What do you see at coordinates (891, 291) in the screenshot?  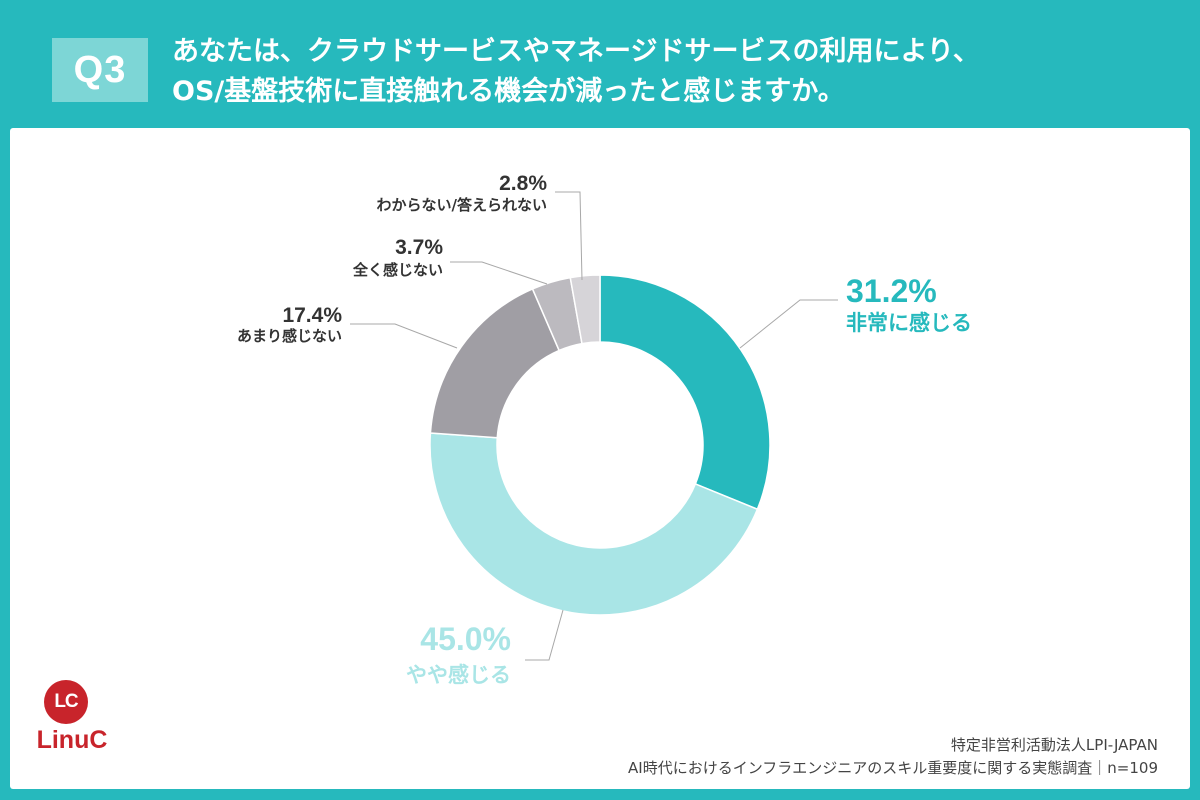 I see `slice-value-label-1: 31.2%` at bounding box center [891, 291].